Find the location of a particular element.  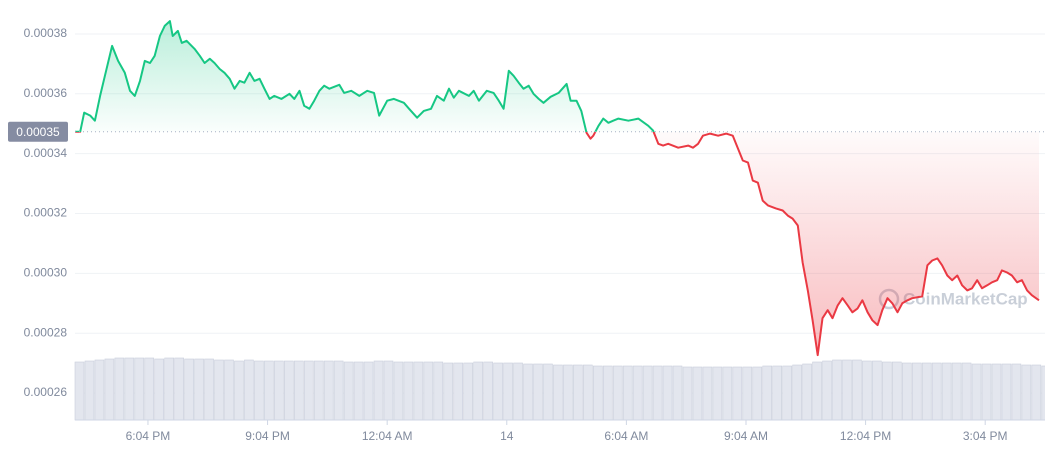

volume is located at coordinates (559, 389).